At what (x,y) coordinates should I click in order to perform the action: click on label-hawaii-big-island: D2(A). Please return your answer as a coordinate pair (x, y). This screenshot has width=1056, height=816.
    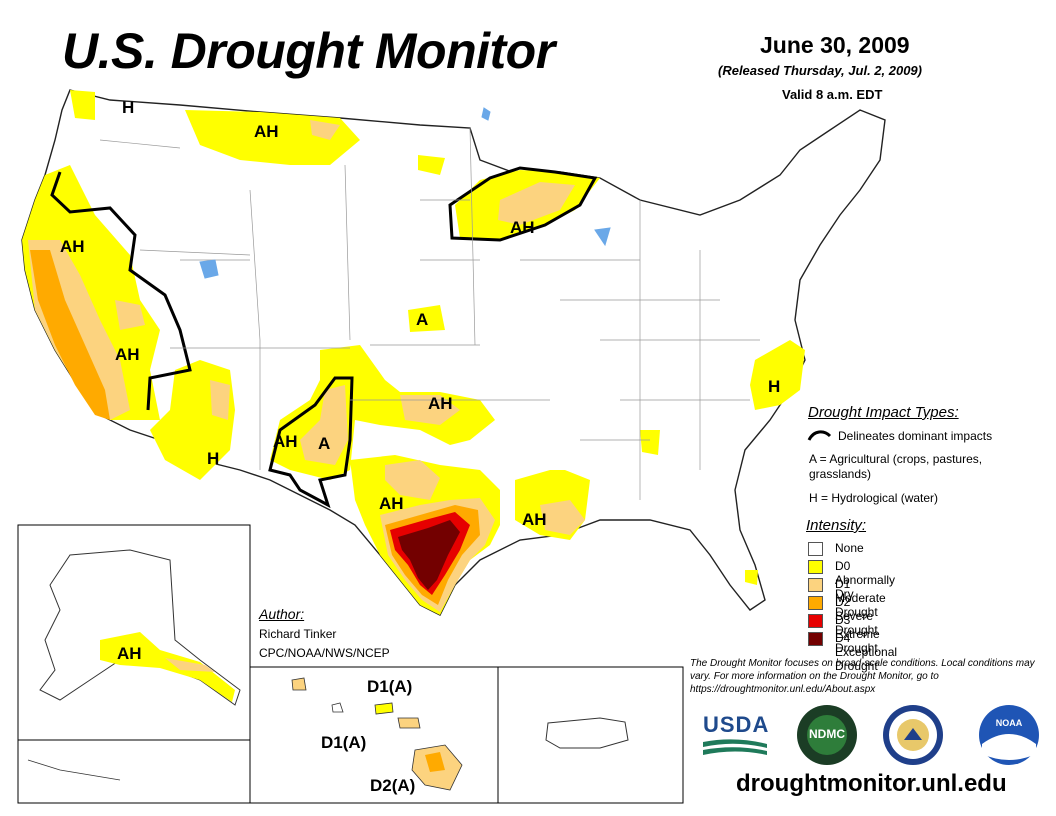
    Looking at the image, I should click on (393, 785).